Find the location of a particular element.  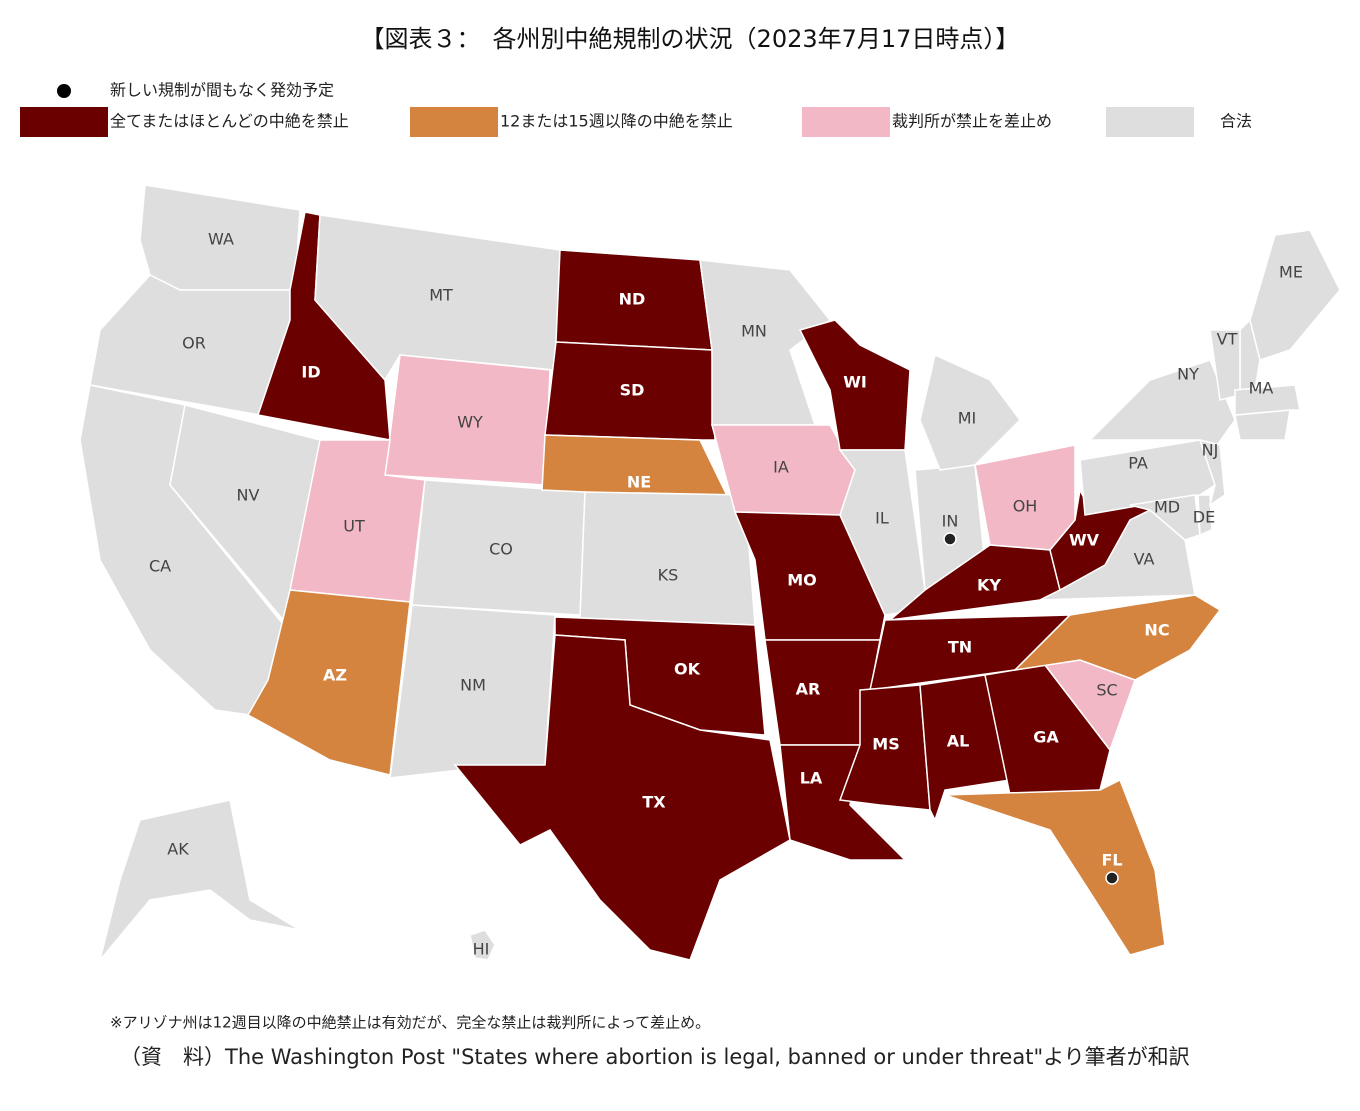

state-label: CO is located at coordinates (501, 549).